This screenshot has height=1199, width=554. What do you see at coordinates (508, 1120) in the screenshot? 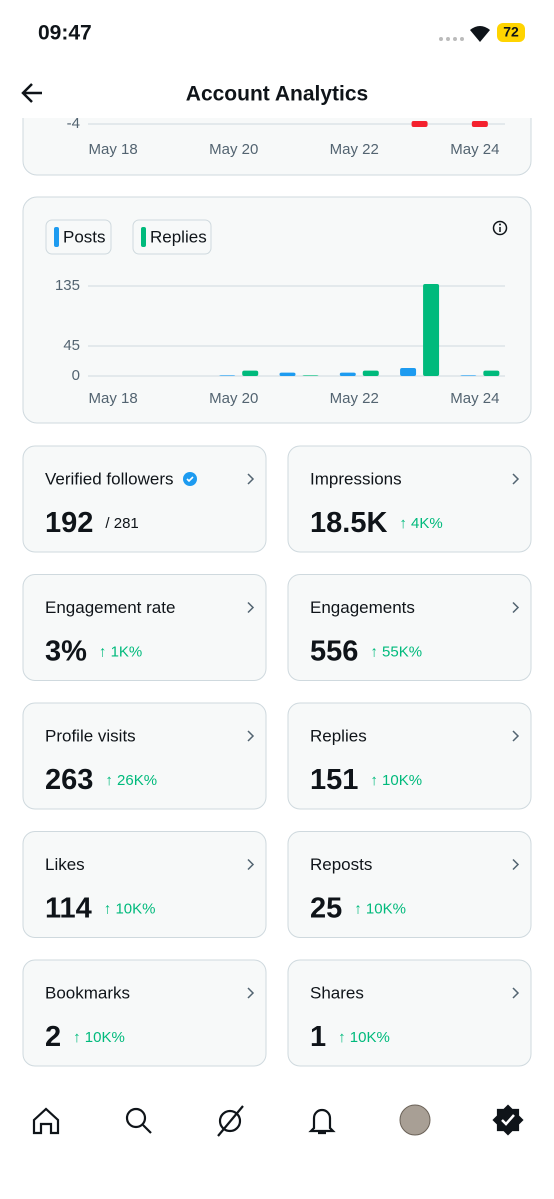
I see `premium-check` at bounding box center [508, 1120].